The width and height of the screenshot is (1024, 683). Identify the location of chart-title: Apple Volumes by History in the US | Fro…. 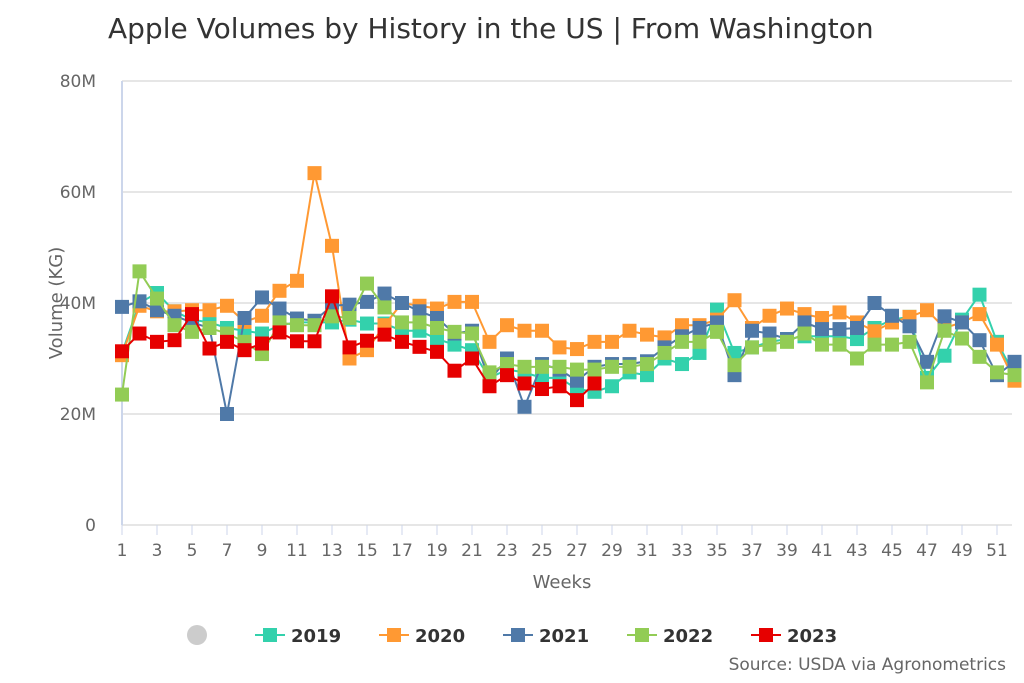
(491, 28).